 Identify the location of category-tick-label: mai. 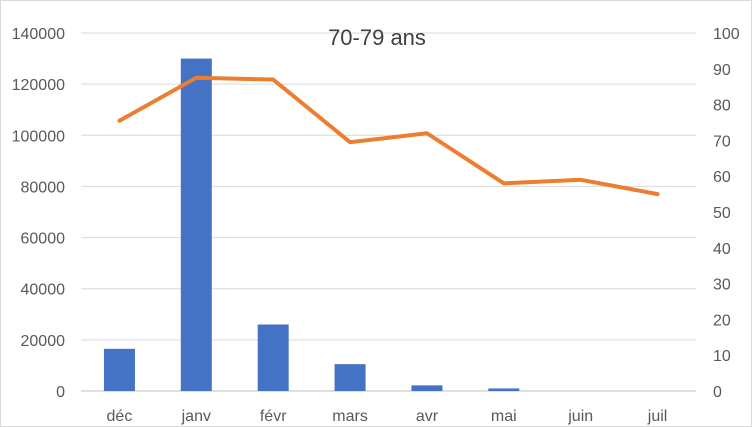
(504, 416).